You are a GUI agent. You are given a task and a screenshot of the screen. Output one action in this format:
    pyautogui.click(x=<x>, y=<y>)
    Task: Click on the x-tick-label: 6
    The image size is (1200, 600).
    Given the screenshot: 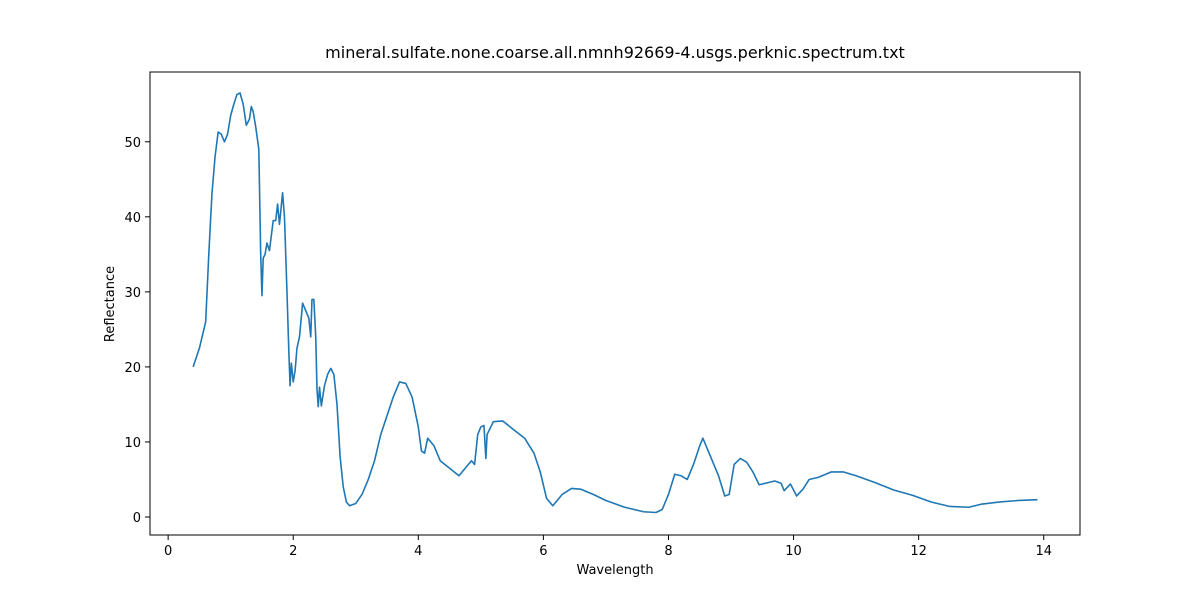 What is the action you would take?
    pyautogui.click(x=543, y=551)
    